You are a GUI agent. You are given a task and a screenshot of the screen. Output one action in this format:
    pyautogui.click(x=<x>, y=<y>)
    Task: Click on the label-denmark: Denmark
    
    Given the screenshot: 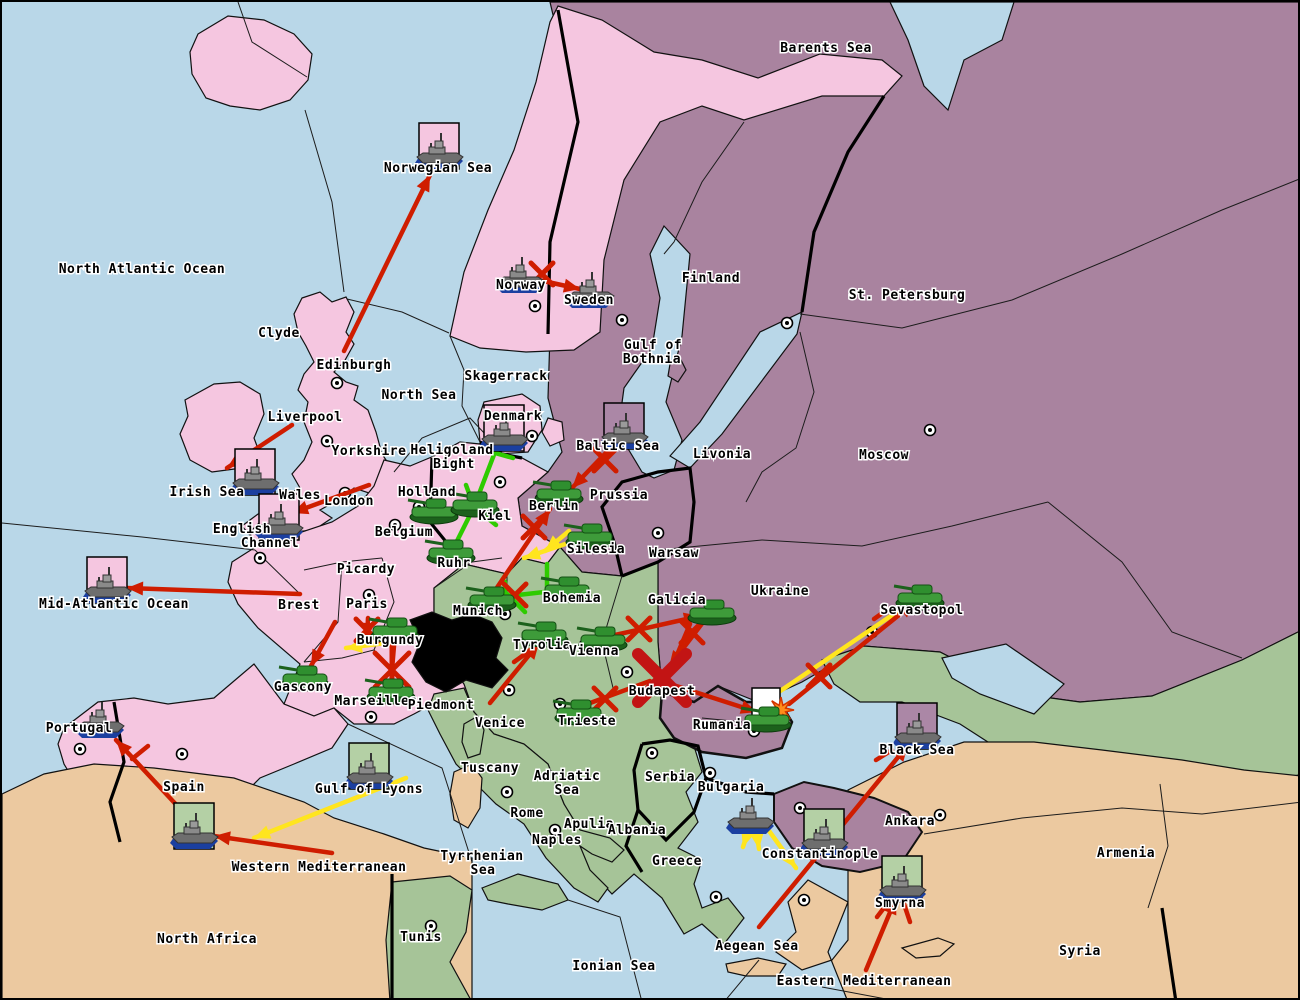 What is the action you would take?
    pyautogui.click(x=513, y=416)
    